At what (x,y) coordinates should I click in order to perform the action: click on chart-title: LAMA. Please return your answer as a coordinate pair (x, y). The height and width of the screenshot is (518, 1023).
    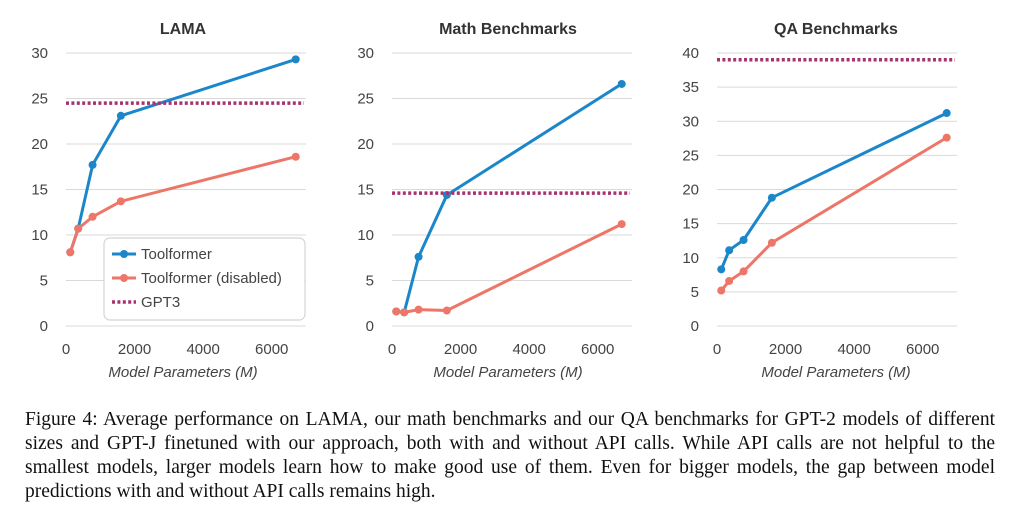
    Looking at the image, I should click on (183, 29).